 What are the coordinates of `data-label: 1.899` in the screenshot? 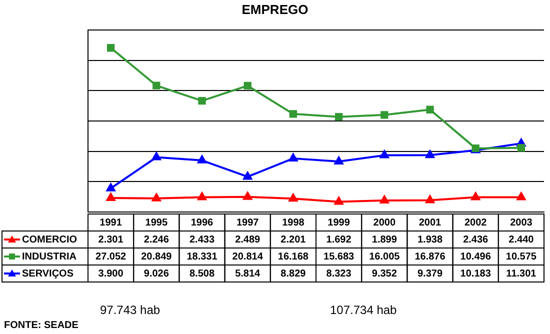 It's located at (385, 240).